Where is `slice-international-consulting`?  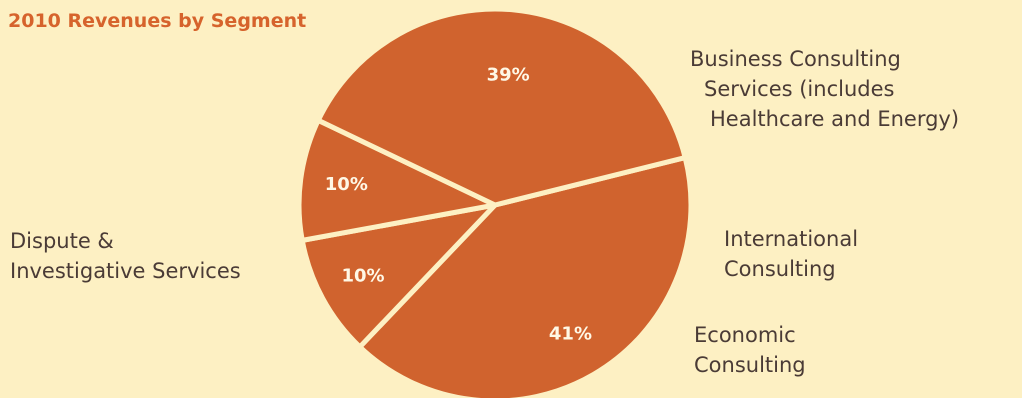
slice-international-consulting is located at coordinates (398, 276).